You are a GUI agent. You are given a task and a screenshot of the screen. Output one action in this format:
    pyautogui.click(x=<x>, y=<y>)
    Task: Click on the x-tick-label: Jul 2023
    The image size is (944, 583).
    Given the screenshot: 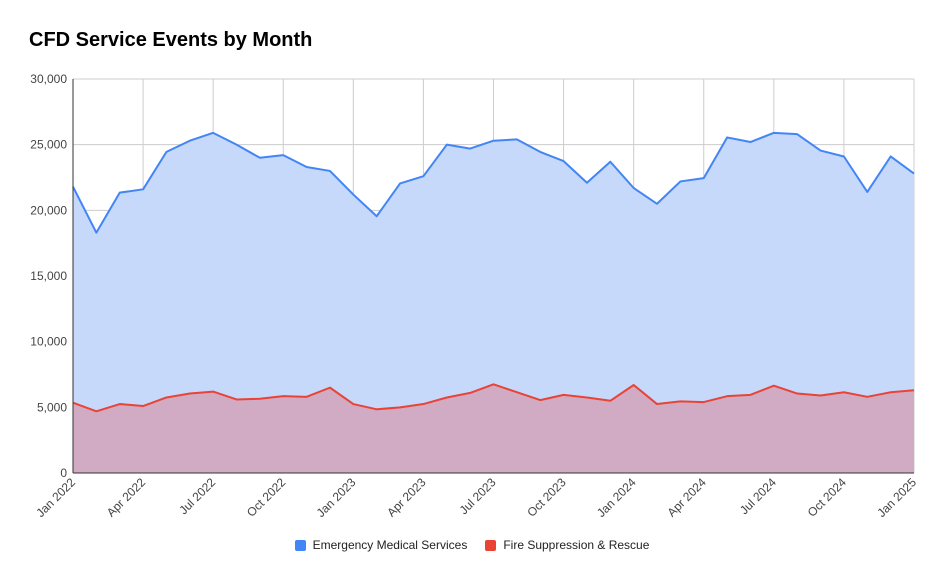 What is the action you would take?
    pyautogui.click(x=478, y=496)
    